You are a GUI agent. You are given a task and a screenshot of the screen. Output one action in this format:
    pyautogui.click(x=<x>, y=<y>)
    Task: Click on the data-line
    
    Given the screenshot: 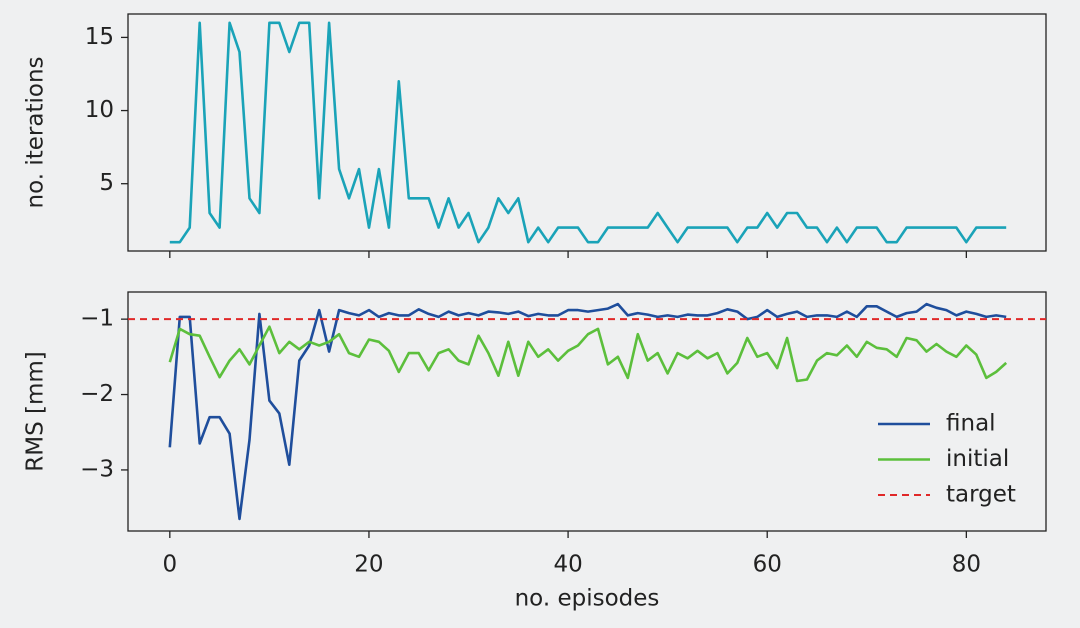 What is the action you would take?
    pyautogui.click(x=588, y=354)
    